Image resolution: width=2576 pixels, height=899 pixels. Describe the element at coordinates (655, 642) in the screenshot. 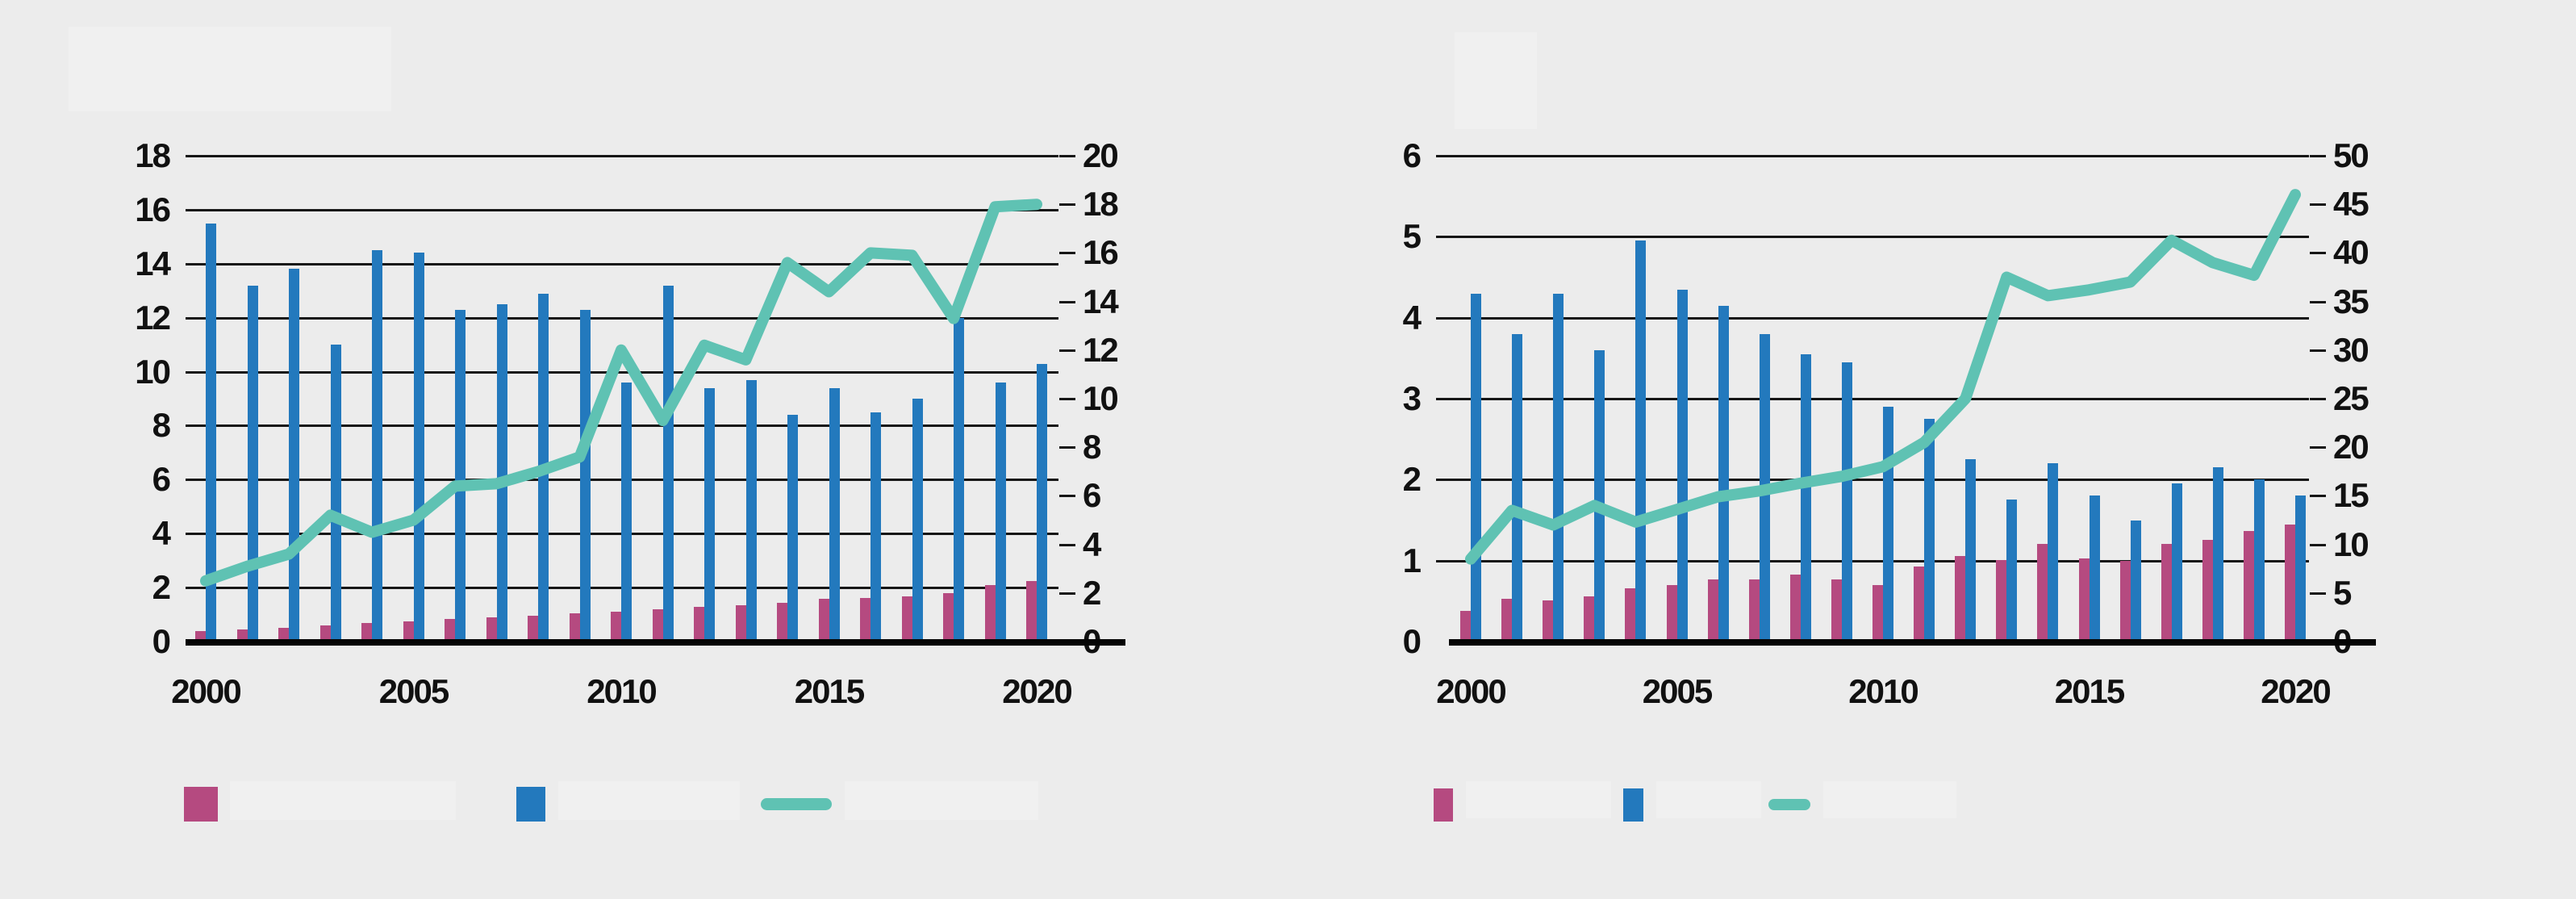

I see `x-axis-line` at that location.